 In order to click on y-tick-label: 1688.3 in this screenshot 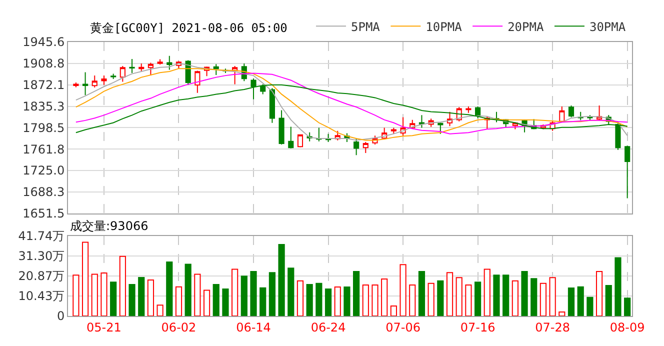, I will do `click(43, 192)`.